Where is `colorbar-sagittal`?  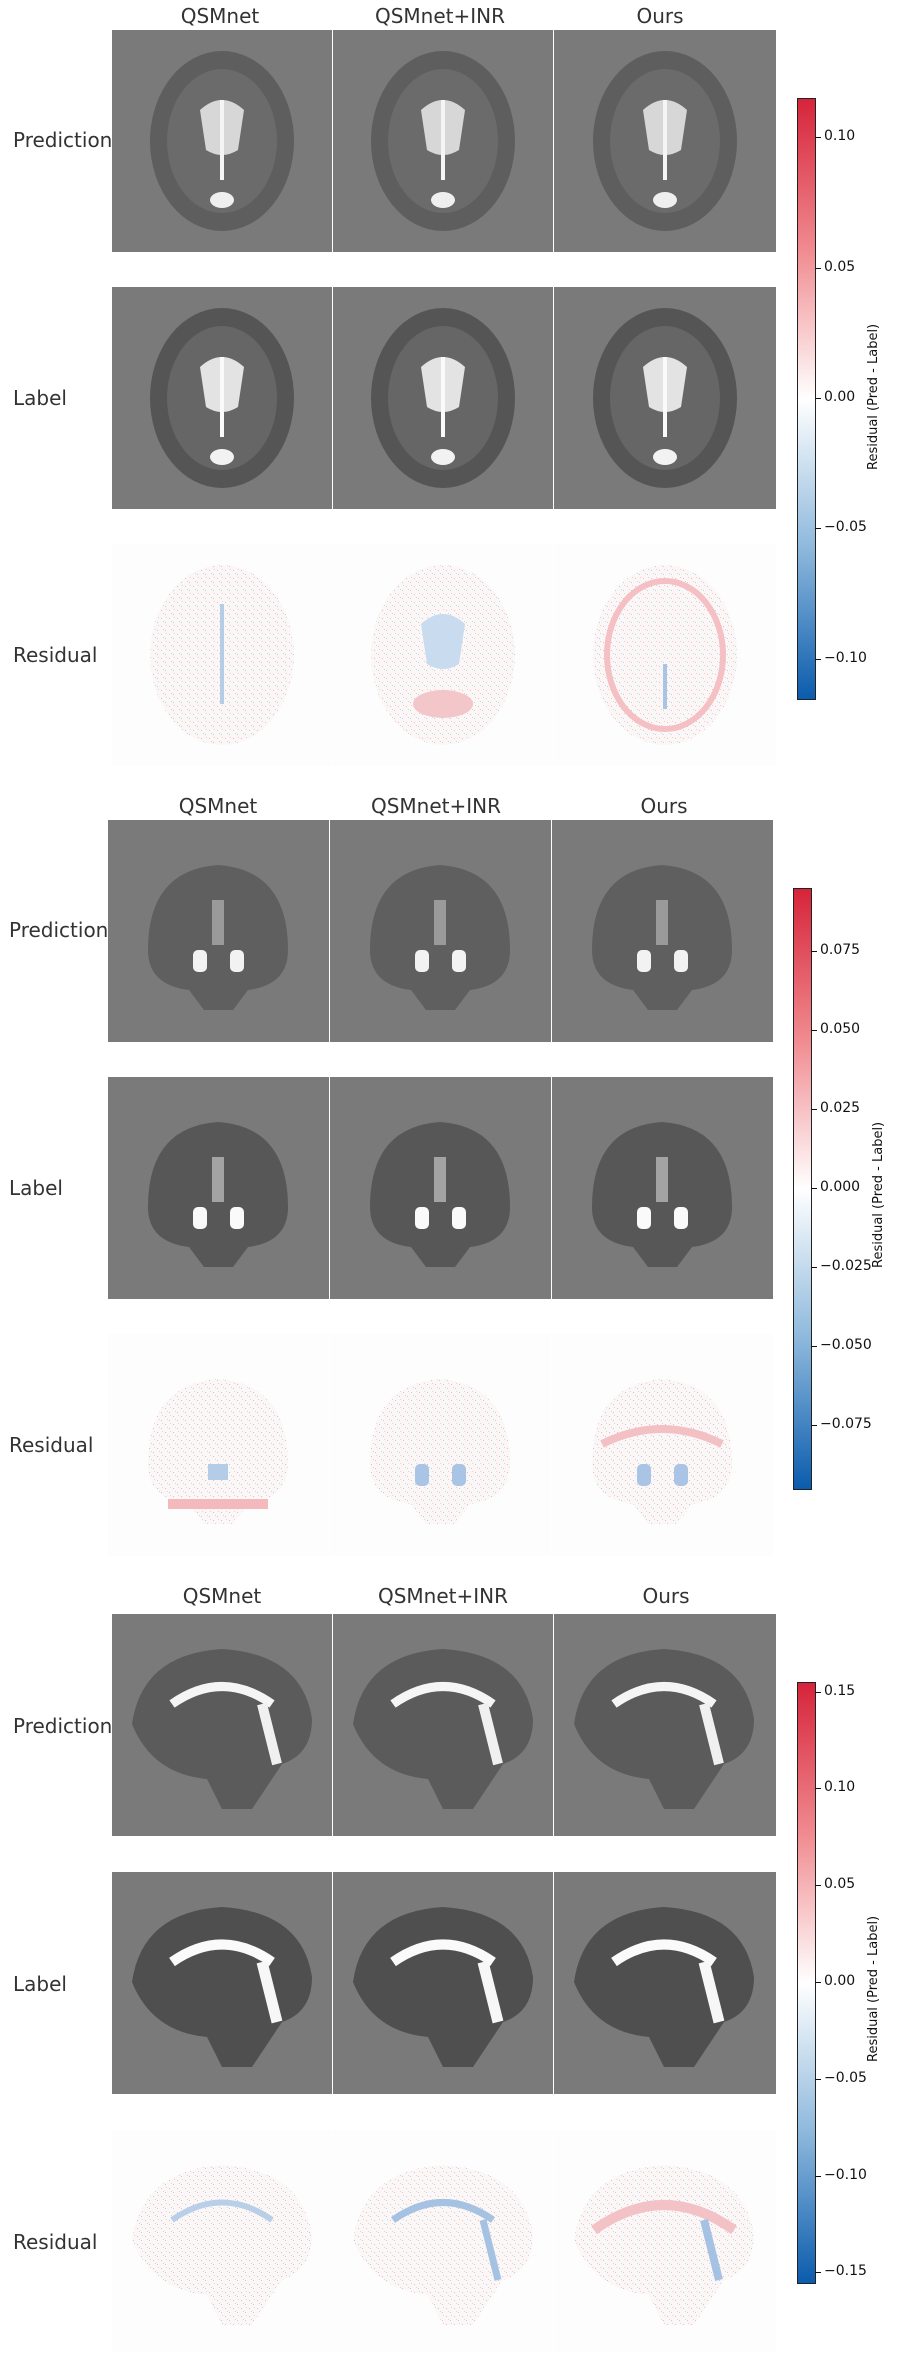 colorbar-sagittal is located at coordinates (806, 1983).